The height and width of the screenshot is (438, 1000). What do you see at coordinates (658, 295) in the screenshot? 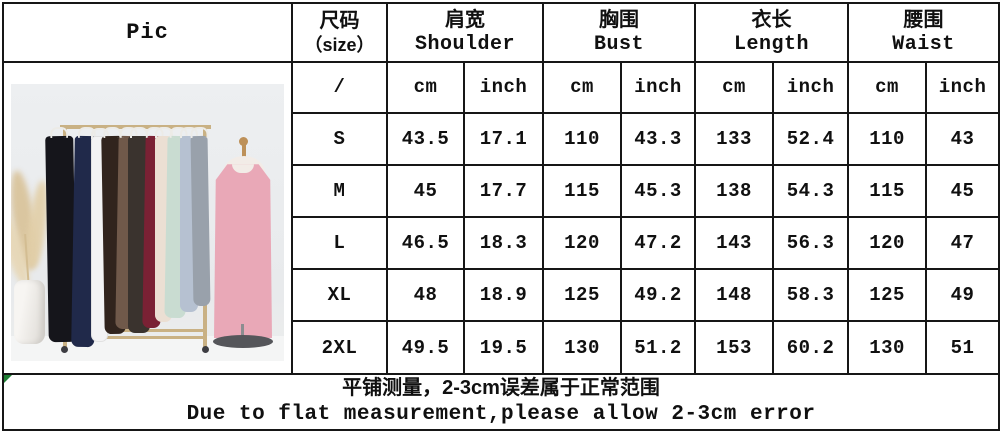
I see `measurement-cell: 49.2` at bounding box center [658, 295].